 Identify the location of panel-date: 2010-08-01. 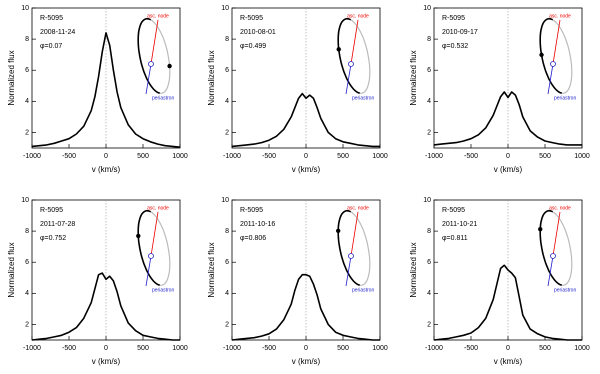
(258, 32).